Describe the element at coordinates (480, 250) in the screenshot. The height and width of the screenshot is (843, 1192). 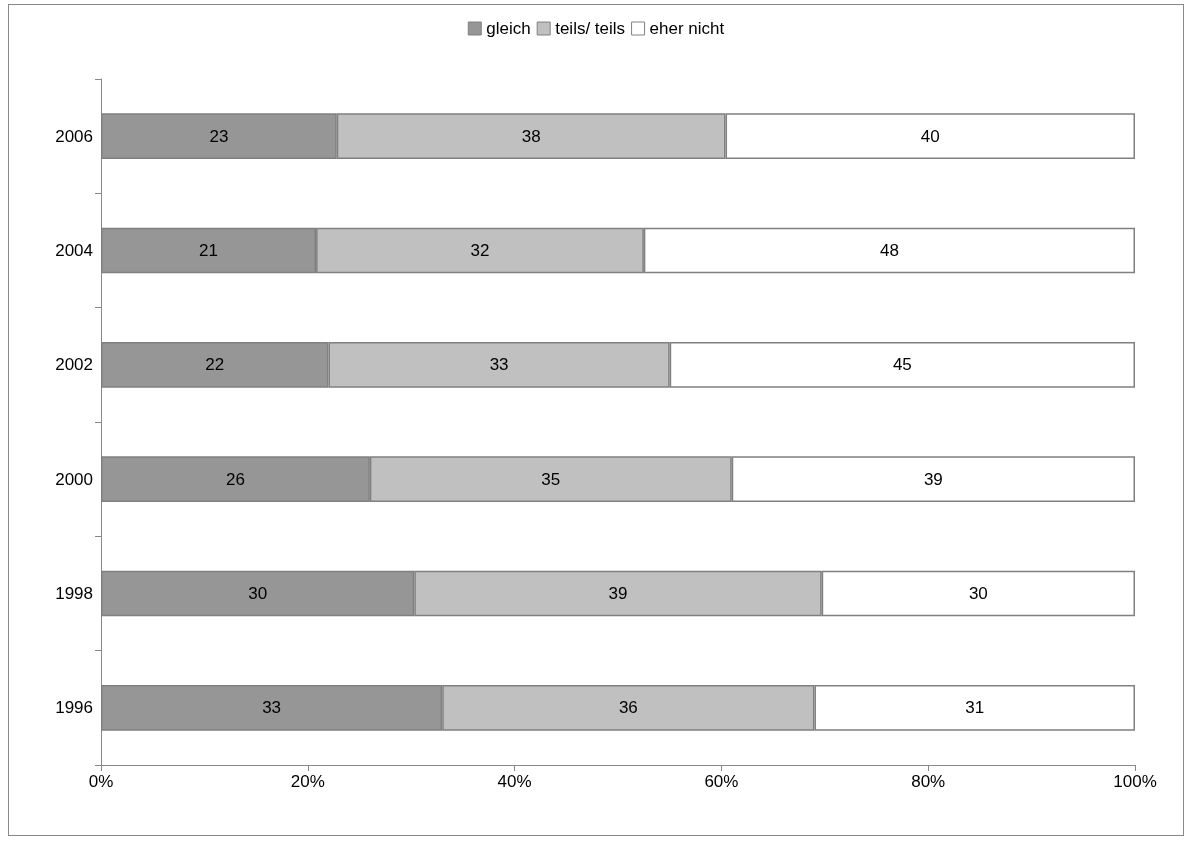
I see `data-label: 32` at that location.